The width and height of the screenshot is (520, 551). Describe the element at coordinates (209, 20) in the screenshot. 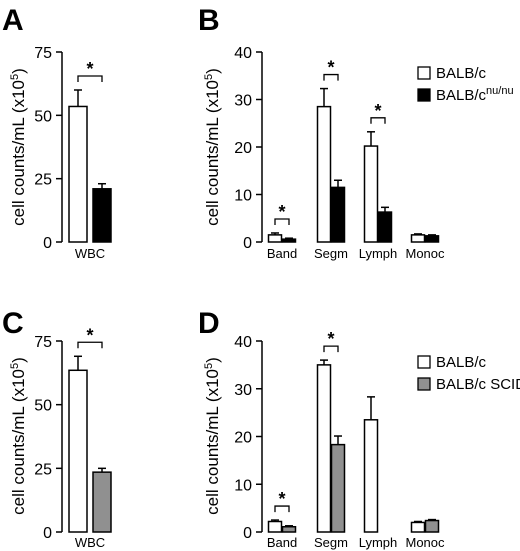

I see `panel-letter: B` at that location.